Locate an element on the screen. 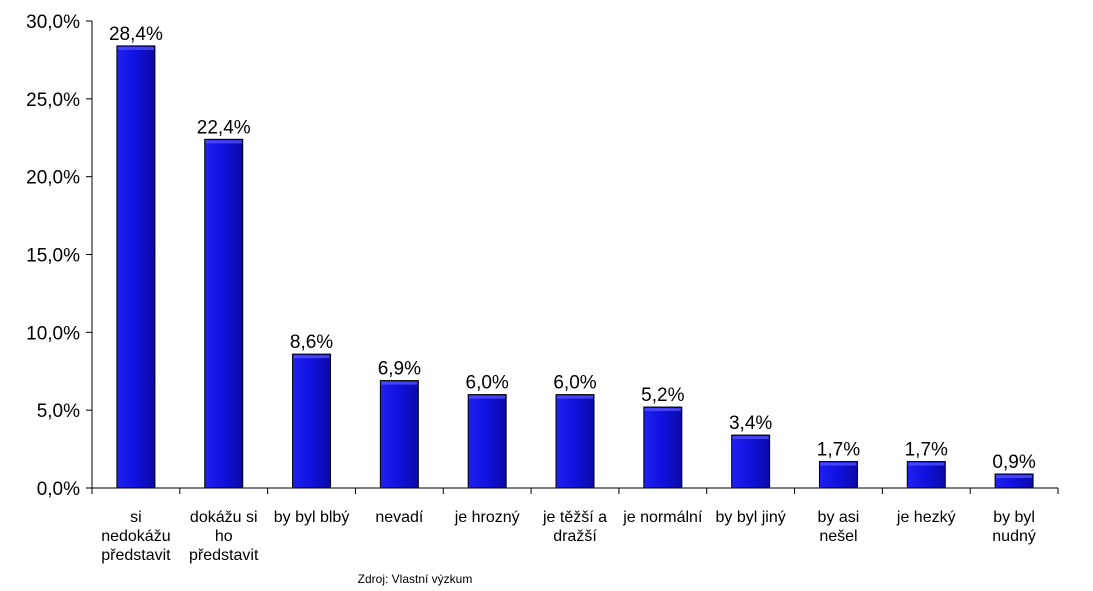 This screenshot has width=1093, height=591. data-label: 3,4% is located at coordinates (750, 423).